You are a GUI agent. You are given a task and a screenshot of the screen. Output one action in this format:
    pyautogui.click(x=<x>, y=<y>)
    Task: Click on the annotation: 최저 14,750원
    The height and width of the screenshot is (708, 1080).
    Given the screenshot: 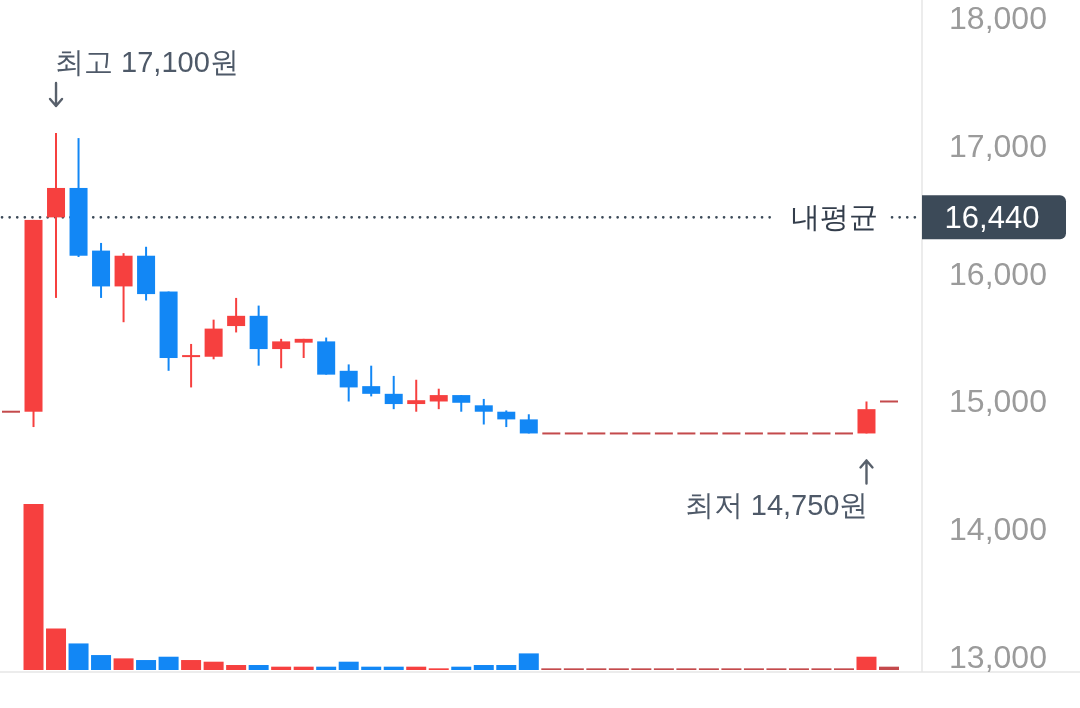 What is the action you would take?
    pyautogui.click(x=776, y=505)
    